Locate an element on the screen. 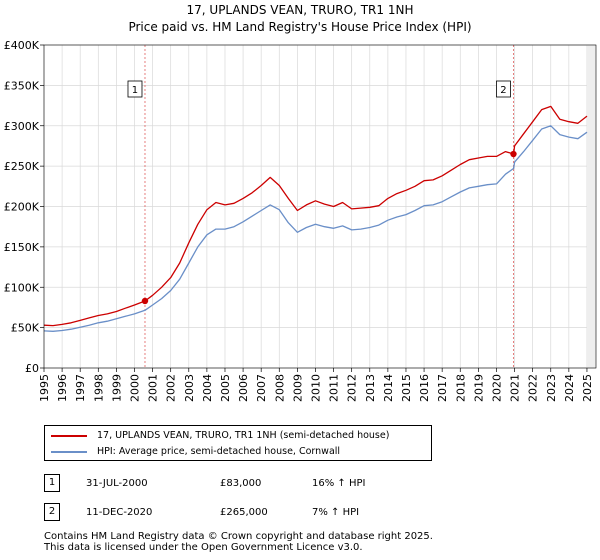  x-tick-label: 2006 is located at coordinates (243, 388).